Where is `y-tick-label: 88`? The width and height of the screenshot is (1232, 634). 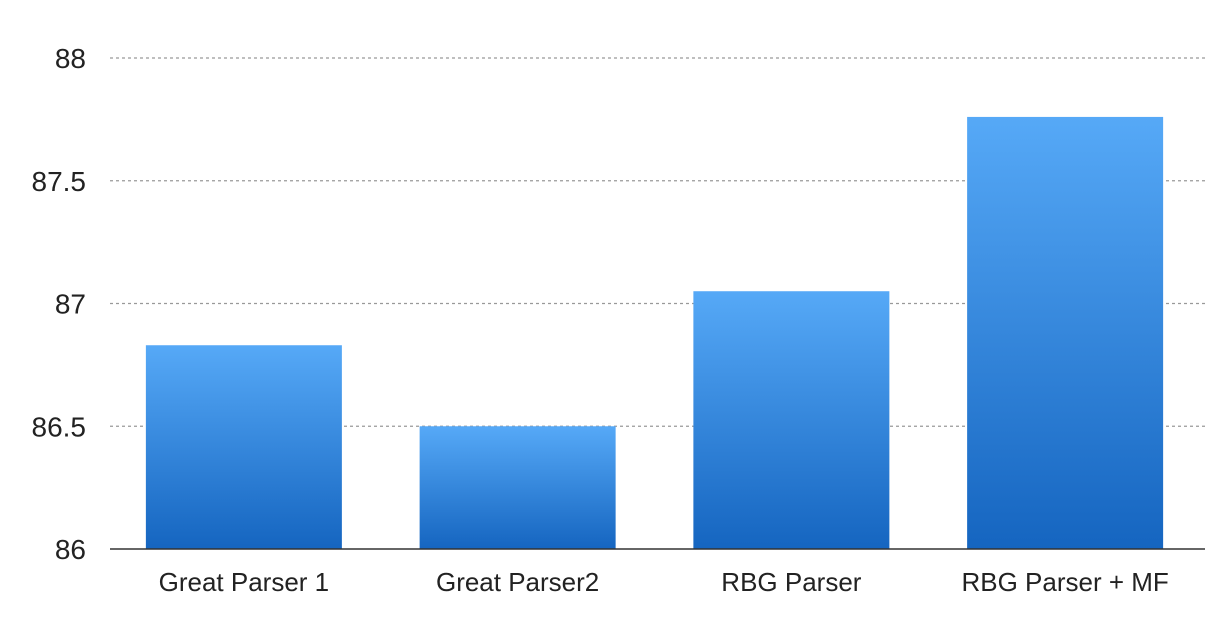 y-tick-label: 88 is located at coordinates (70, 58).